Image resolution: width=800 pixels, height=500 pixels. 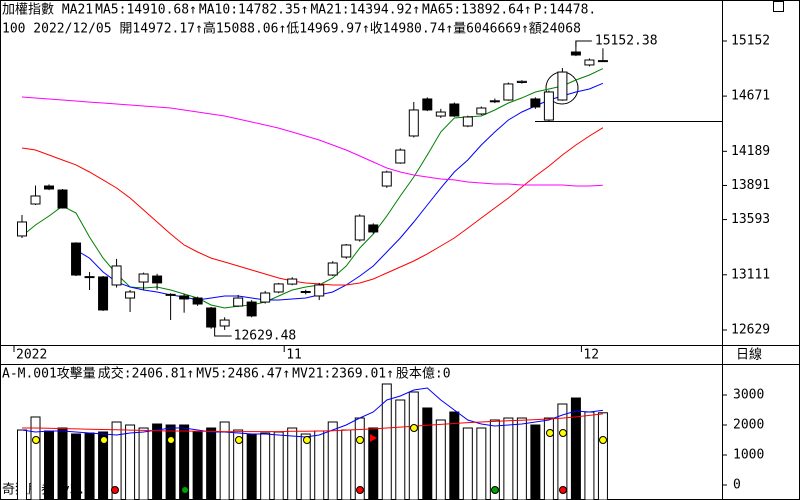 I want to click on legend-entry: MA10:14782.35↑, so click(x=254, y=10).